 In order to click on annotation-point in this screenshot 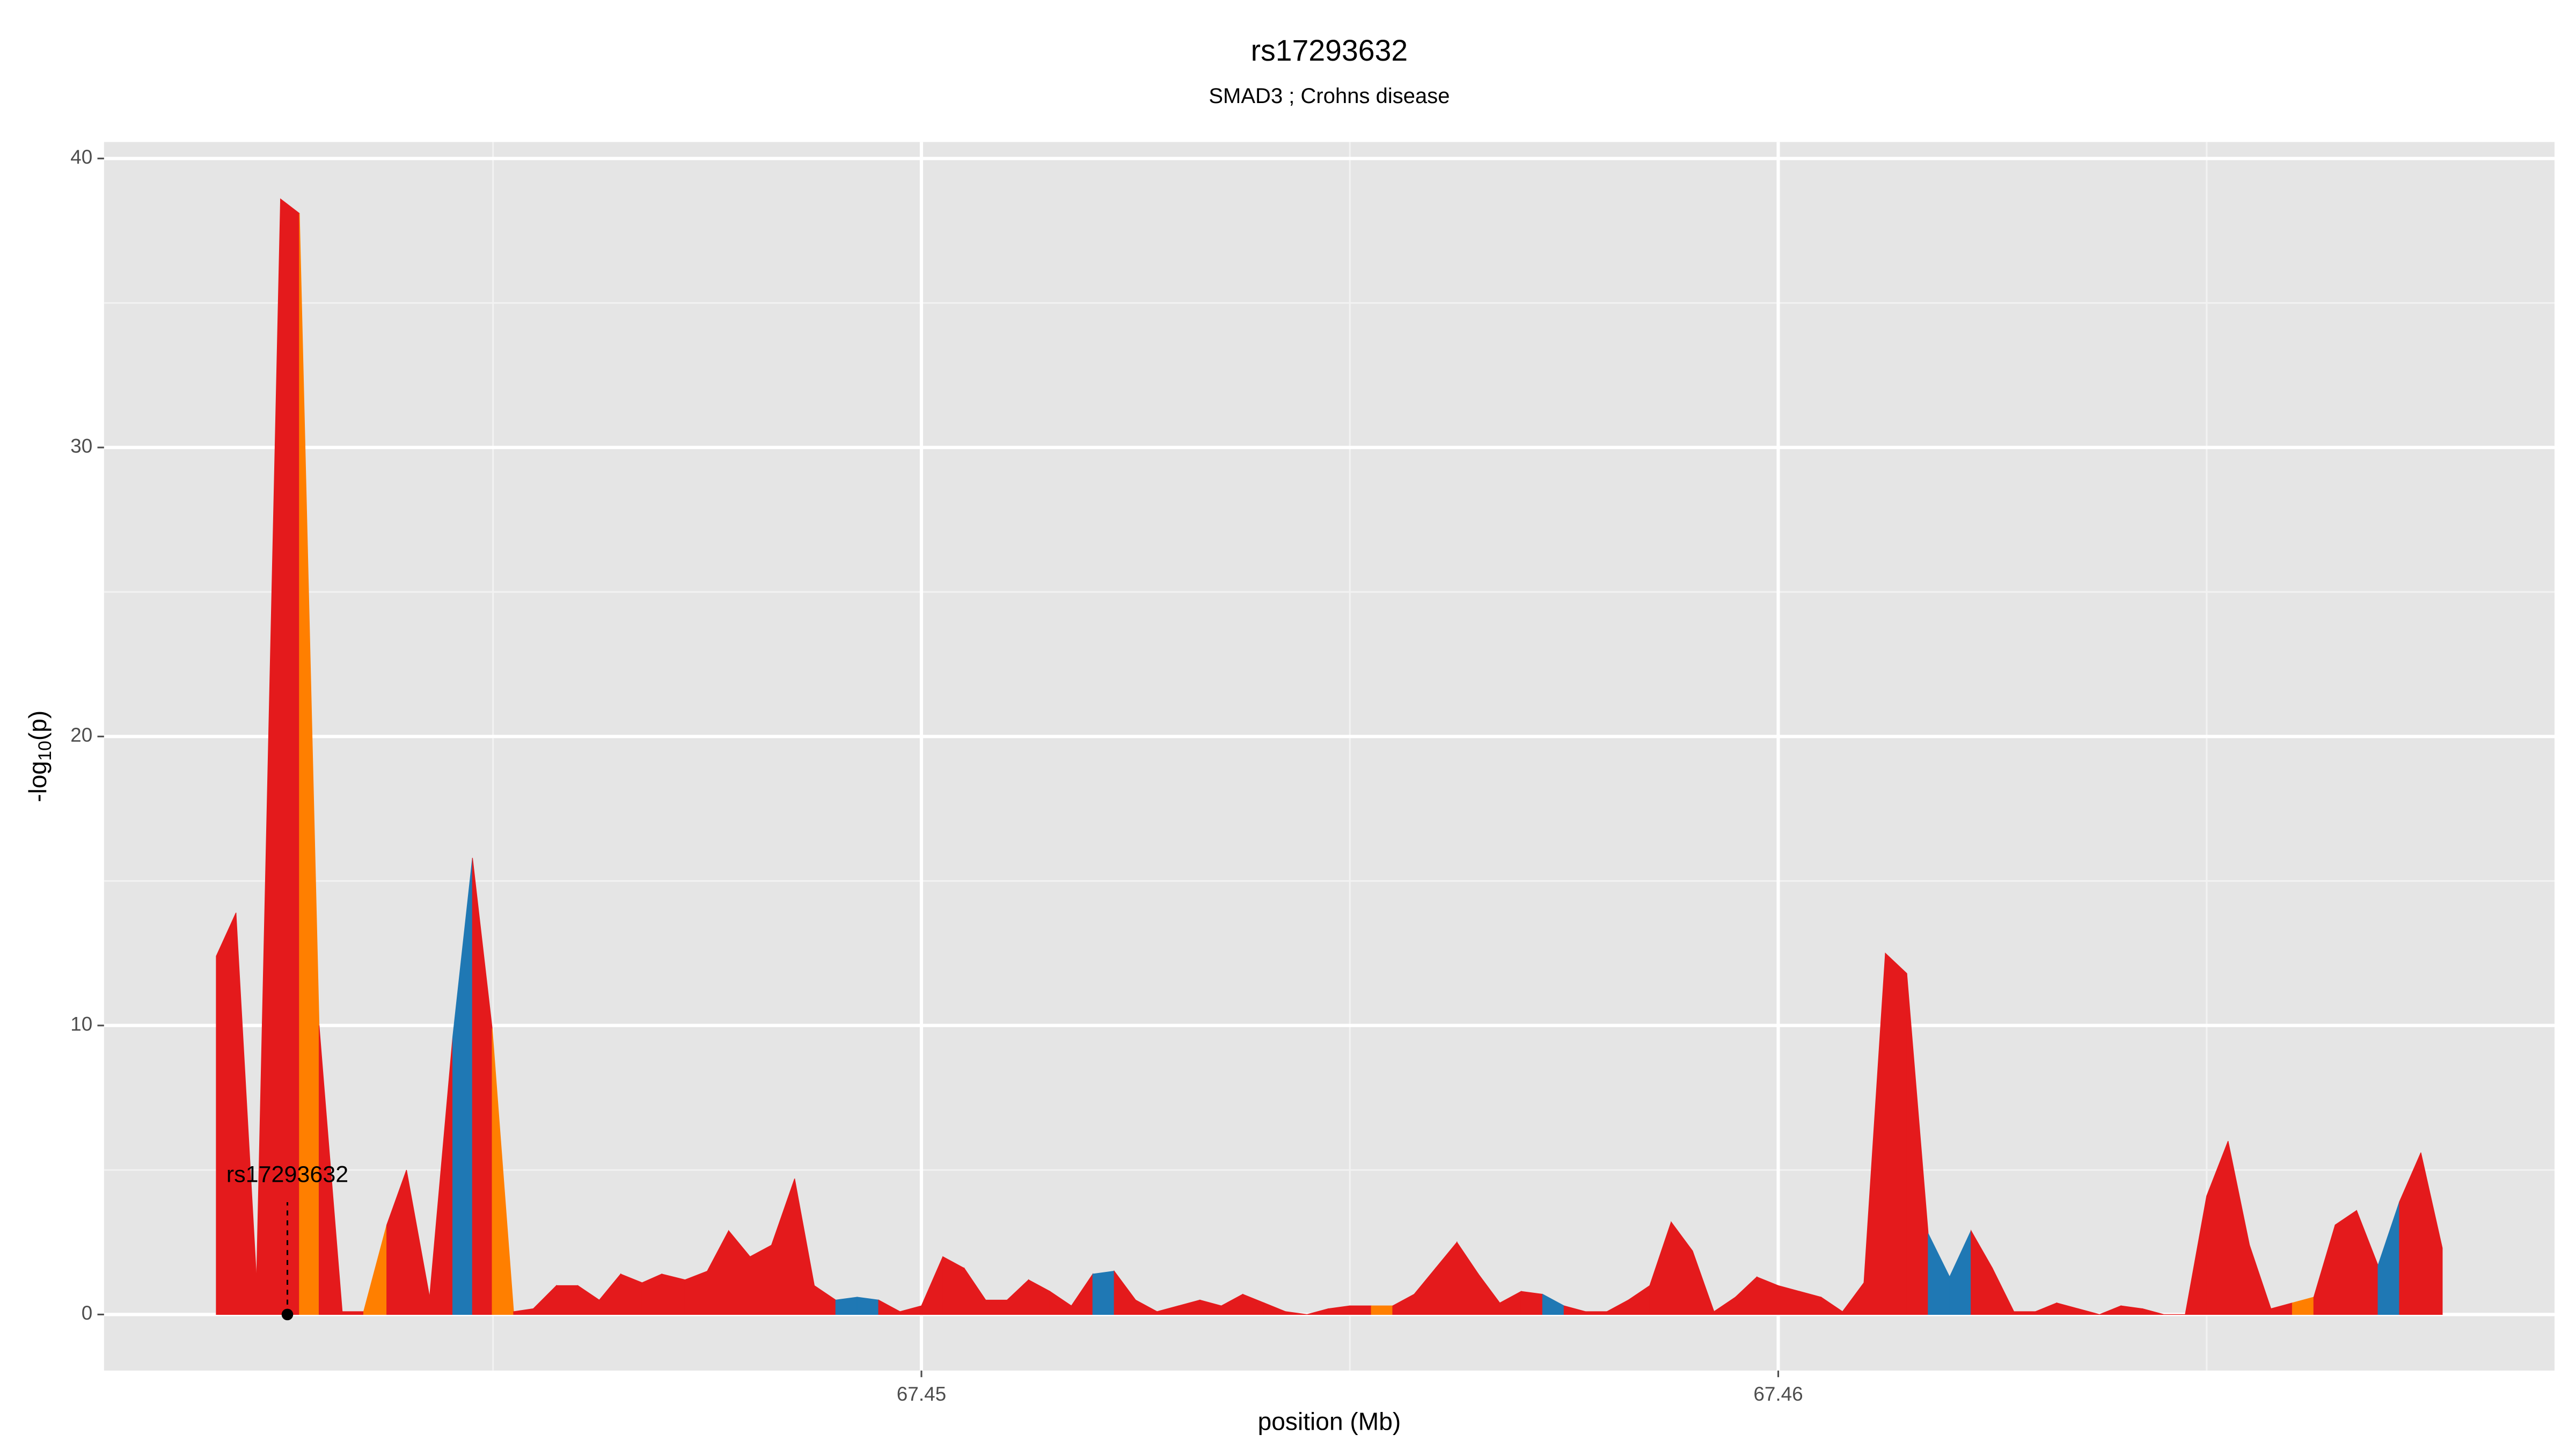, I will do `click(287, 1314)`.